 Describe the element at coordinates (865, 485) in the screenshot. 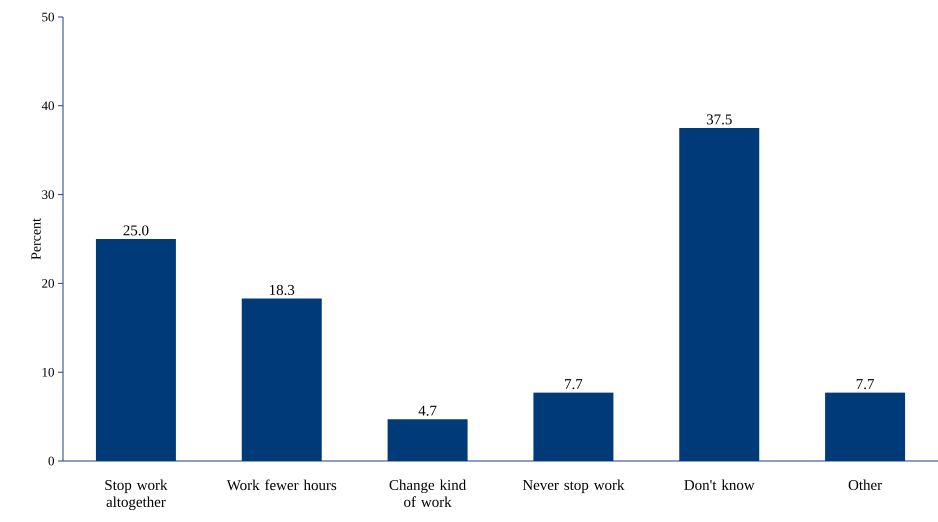

I see `x-tick-label: Other` at that location.